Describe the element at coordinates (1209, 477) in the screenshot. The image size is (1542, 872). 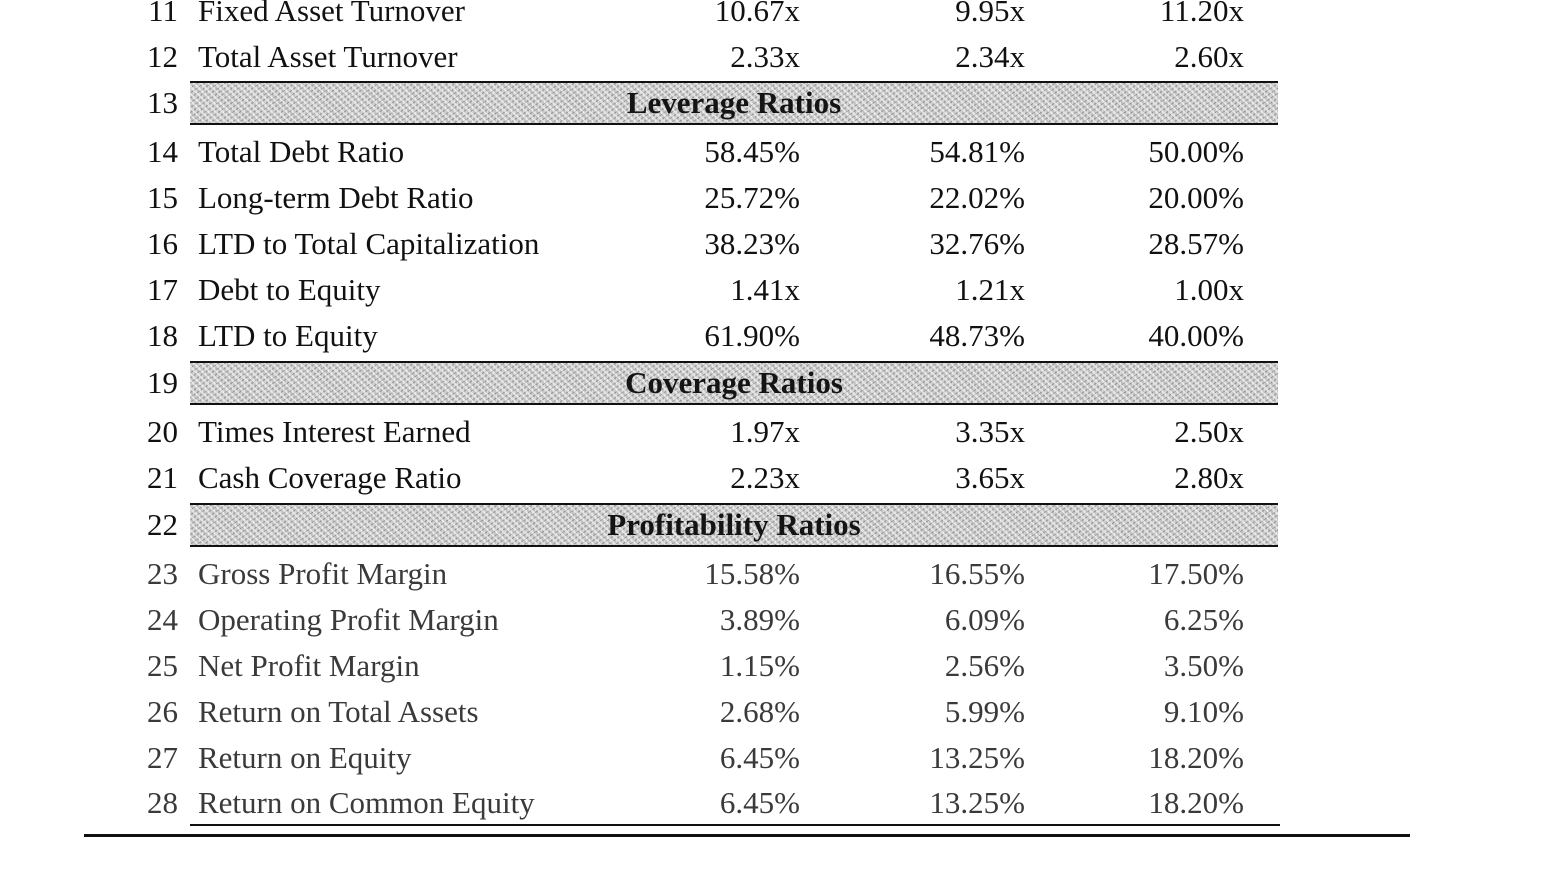
I see `value-col-3: 2.80x` at that location.